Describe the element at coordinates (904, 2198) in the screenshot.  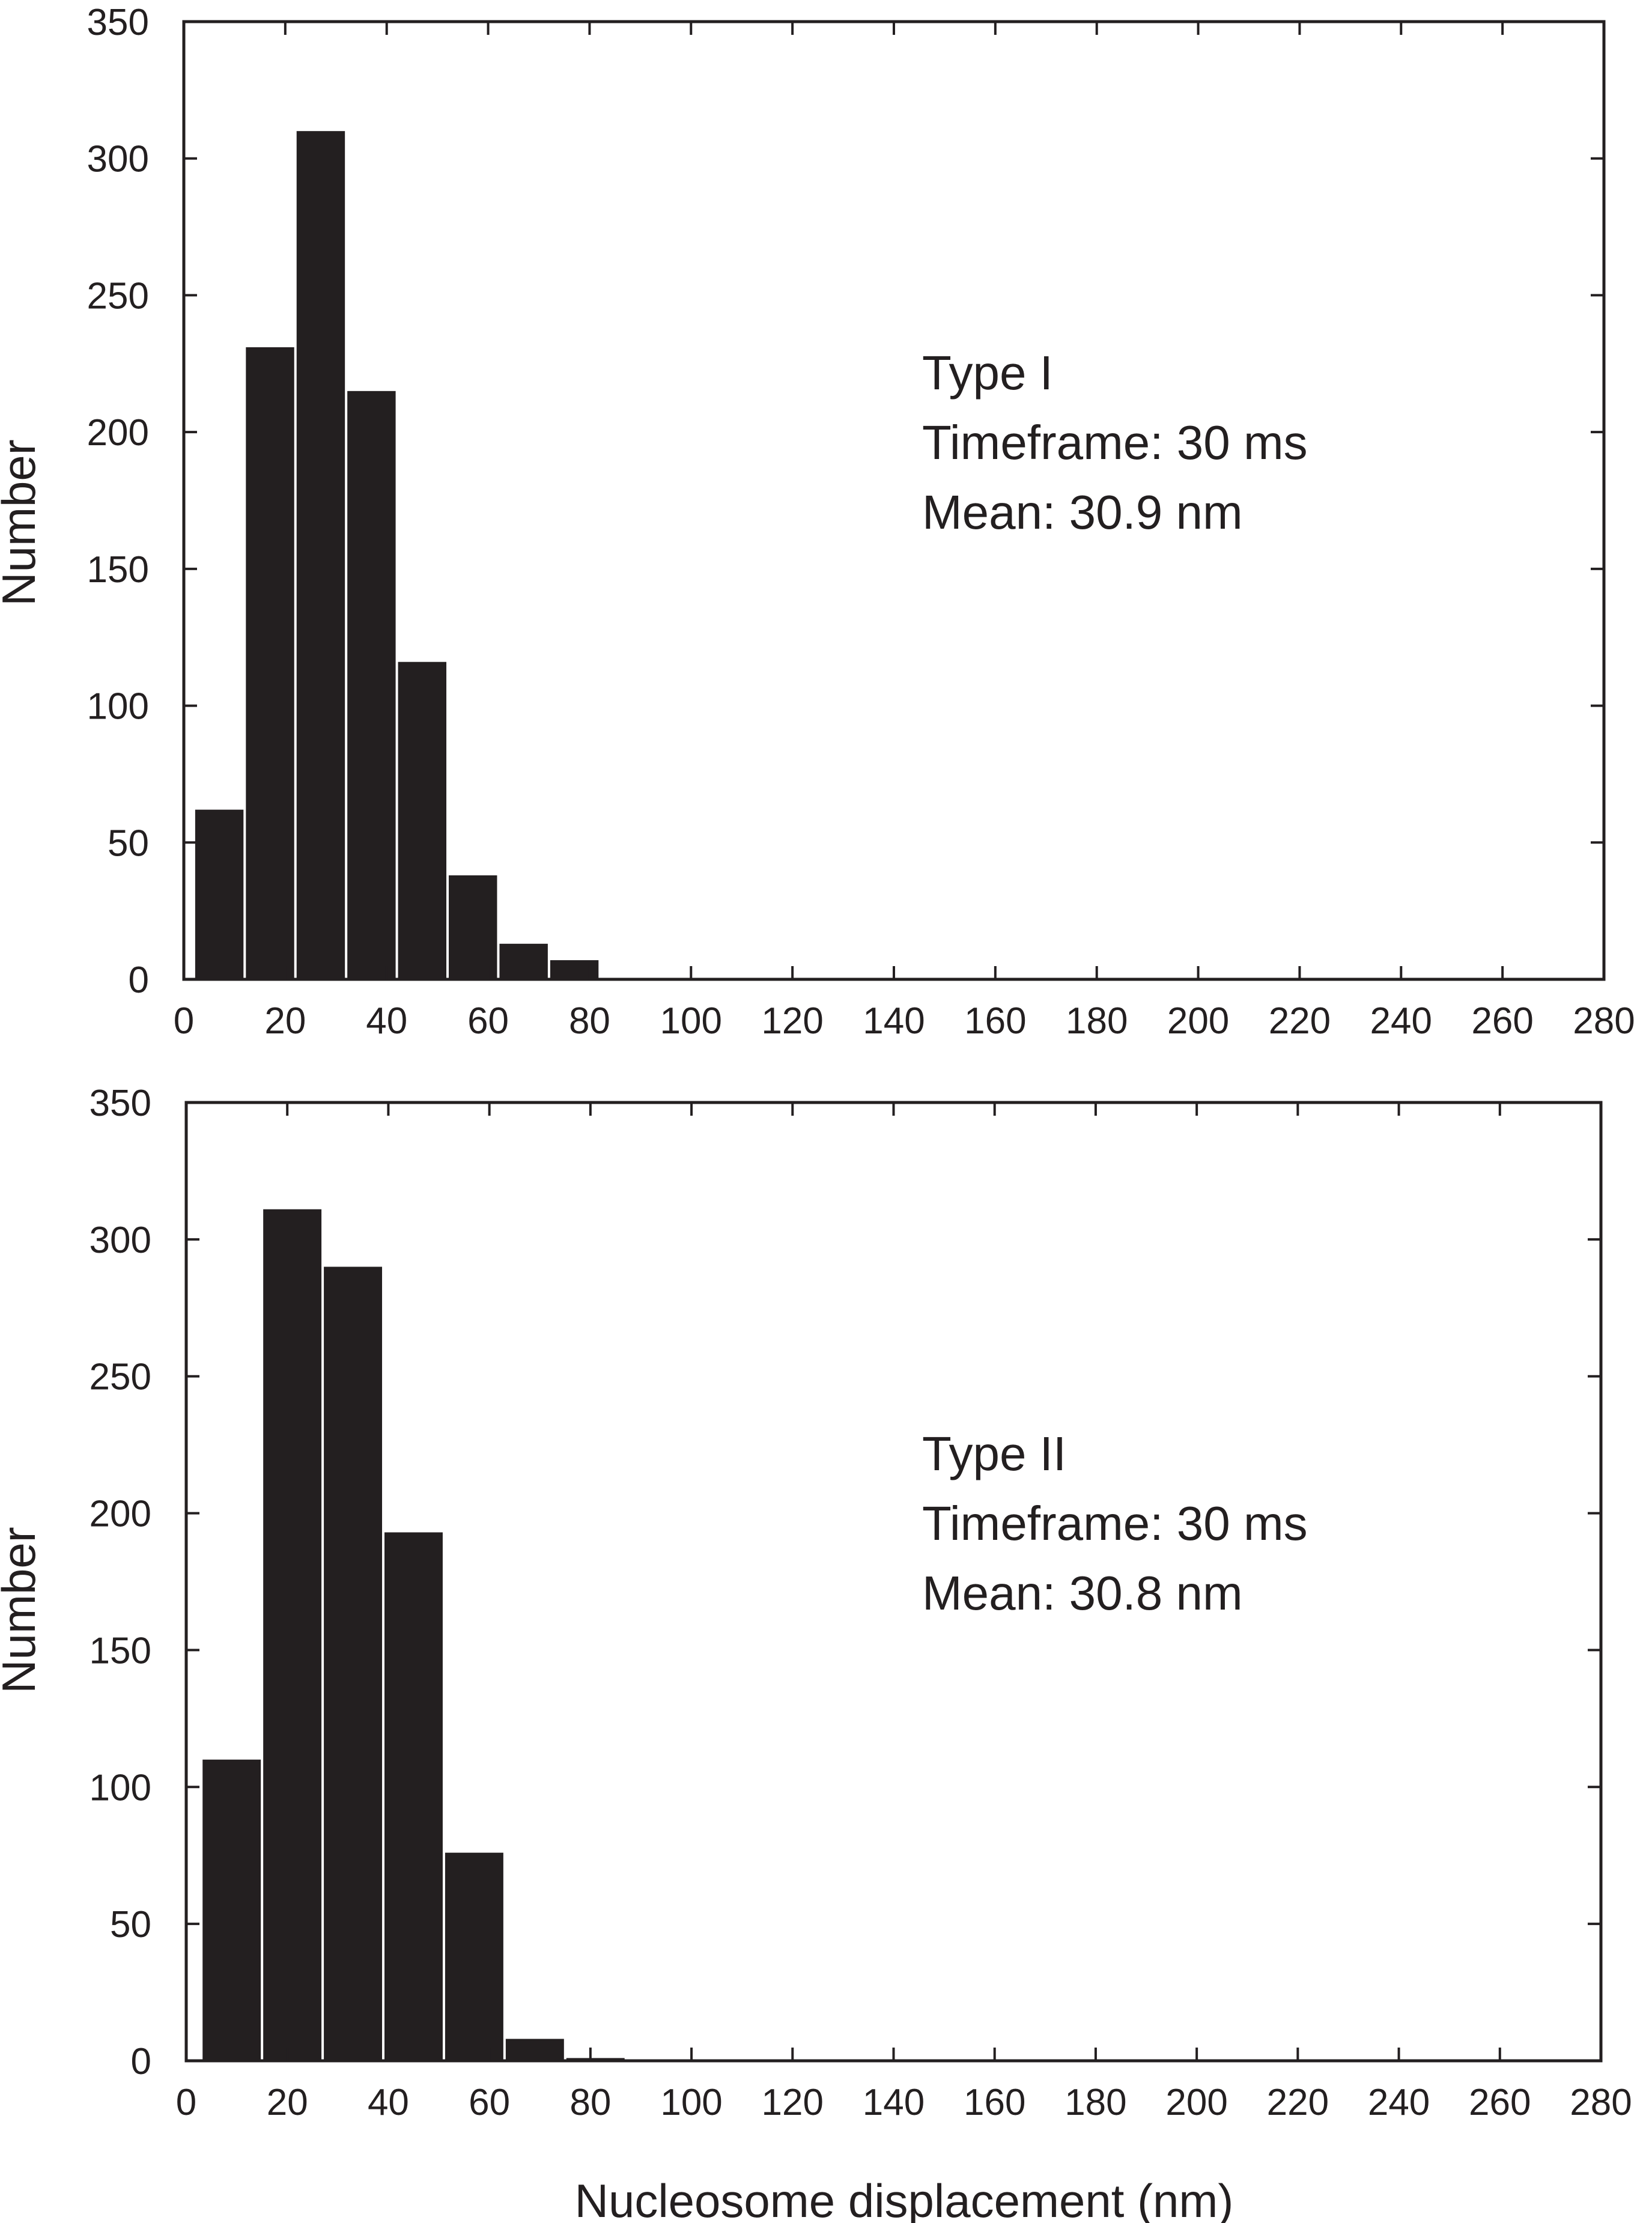
I see `x-axis-title: Nucleosome displacement (nm)` at that location.